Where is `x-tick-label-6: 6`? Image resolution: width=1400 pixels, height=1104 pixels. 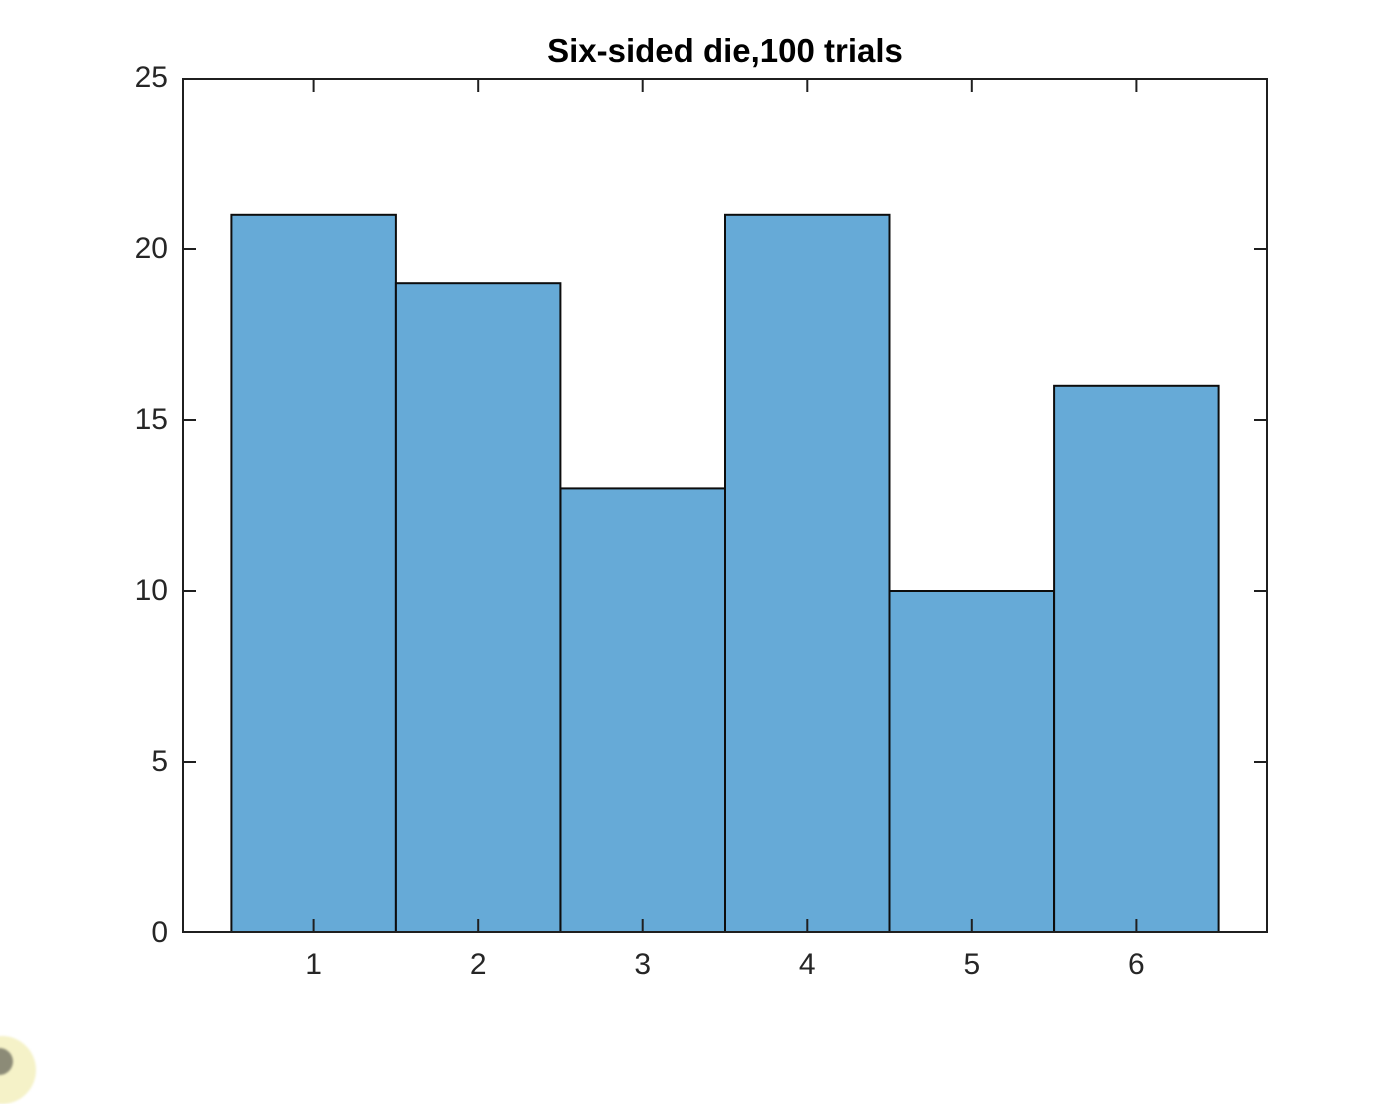 x-tick-label-6: 6 is located at coordinates (1136, 964).